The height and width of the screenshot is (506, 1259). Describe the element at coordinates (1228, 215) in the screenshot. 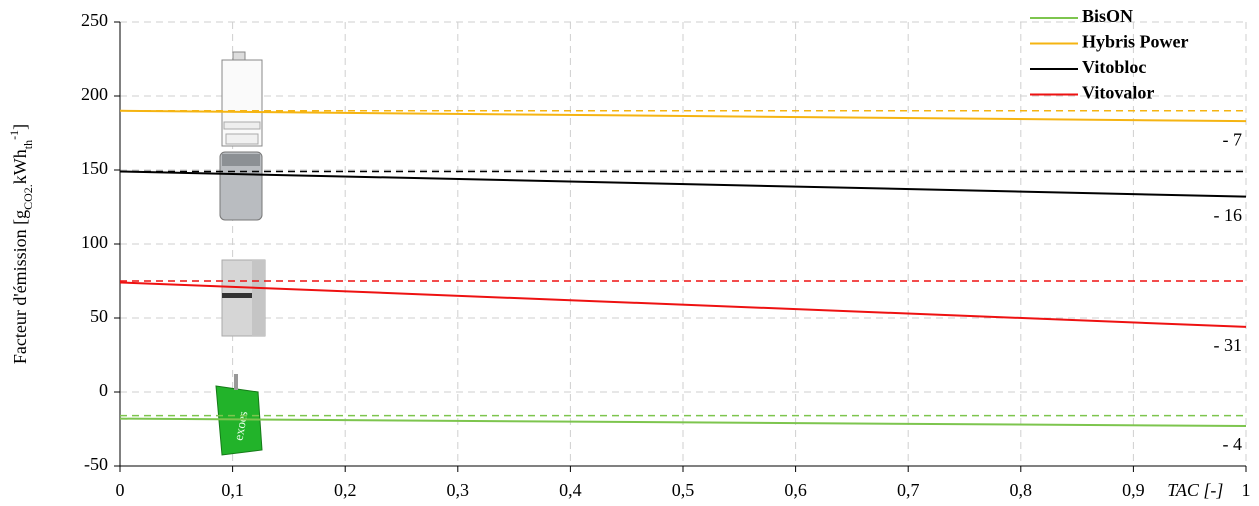

I see `reduction-annotation: - 16` at that location.